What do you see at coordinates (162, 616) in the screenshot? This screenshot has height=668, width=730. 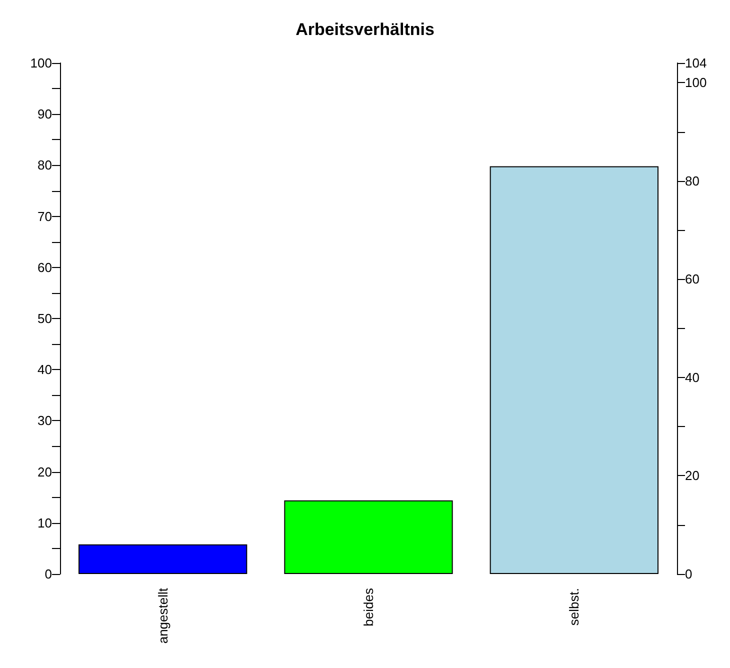 I see `x-tick-label: angestellt` at bounding box center [162, 616].